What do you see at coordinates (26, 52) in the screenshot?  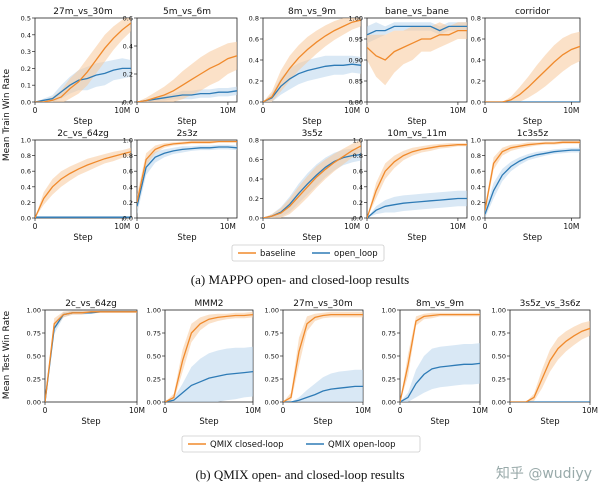 I see `y-tick-label: 0.3` at bounding box center [26, 52].